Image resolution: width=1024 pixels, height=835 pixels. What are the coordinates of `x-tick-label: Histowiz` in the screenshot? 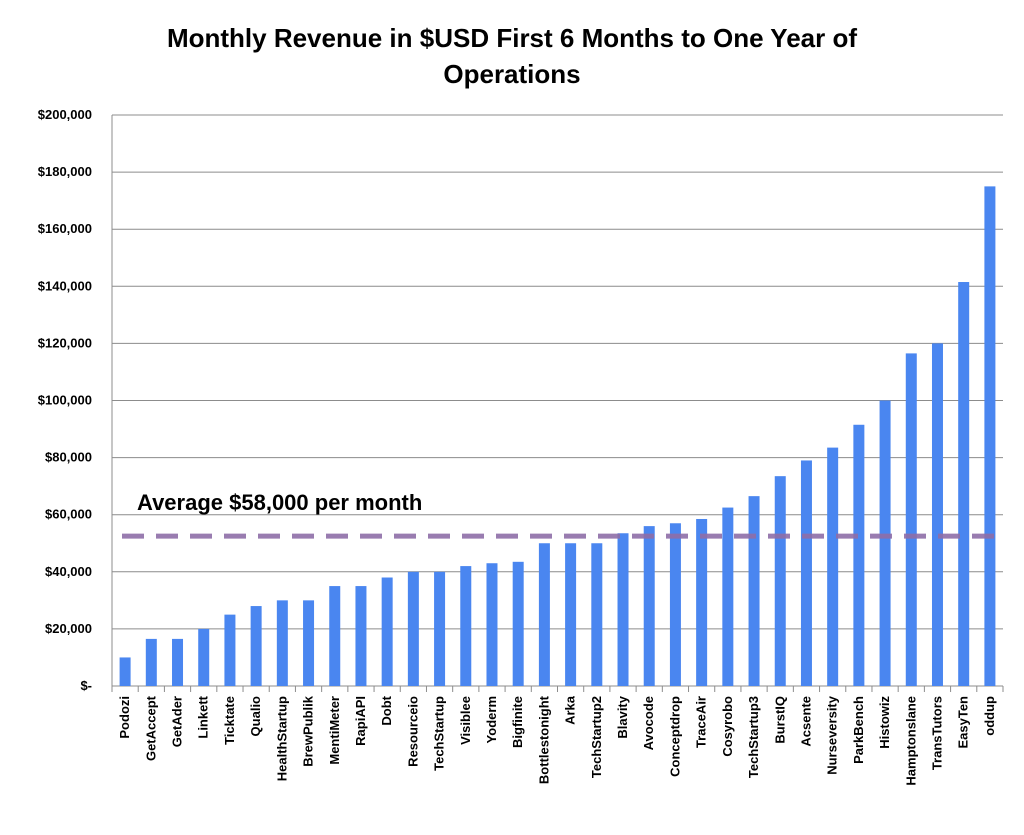 It's located at (884, 722).